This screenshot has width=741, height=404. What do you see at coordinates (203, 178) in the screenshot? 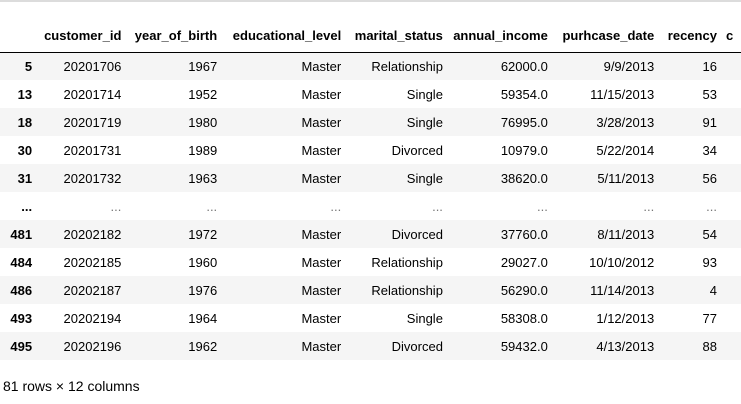
I see `year-of-birth-cell: 1963` at bounding box center [203, 178].